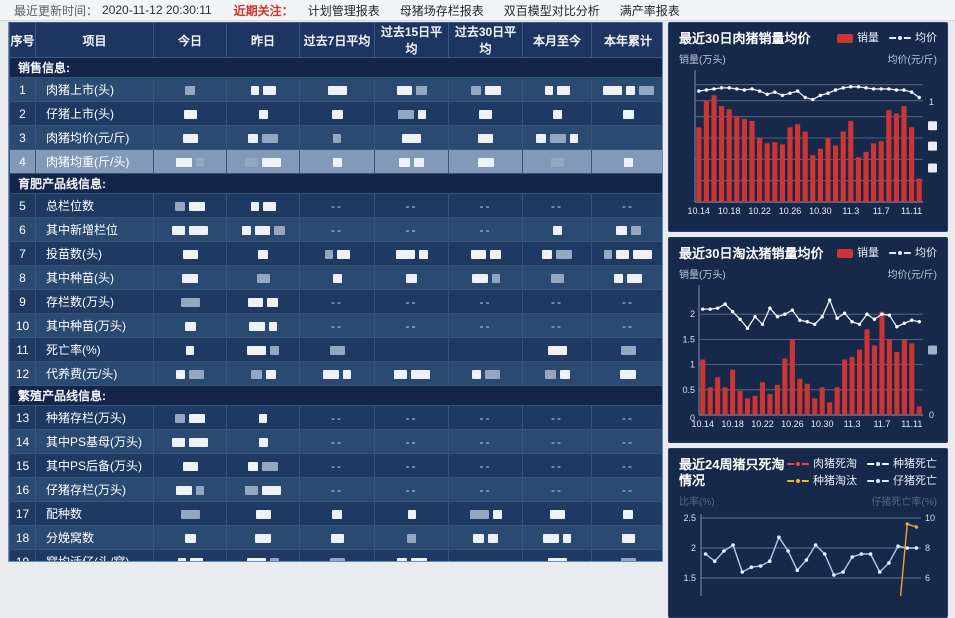  What do you see at coordinates (822, 464) in the screenshot?
I see `legend-item: 肉猪死淘` at bounding box center [822, 464].